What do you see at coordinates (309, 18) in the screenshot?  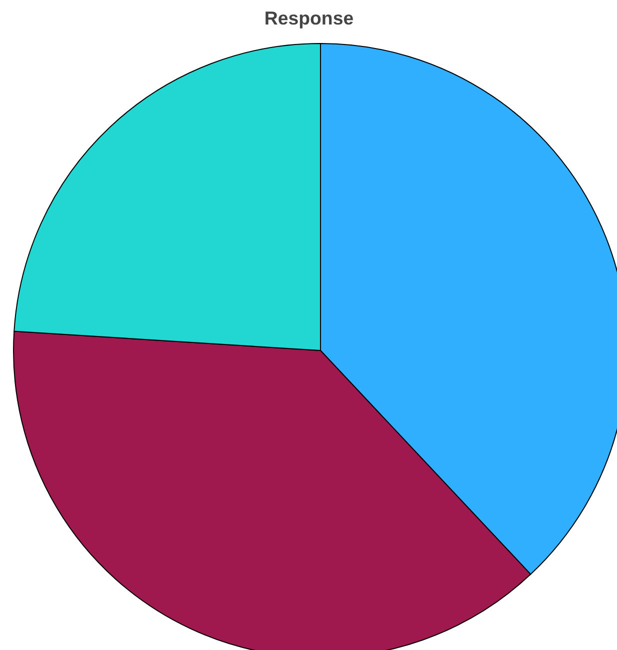 I see `chart-title: Response` at bounding box center [309, 18].